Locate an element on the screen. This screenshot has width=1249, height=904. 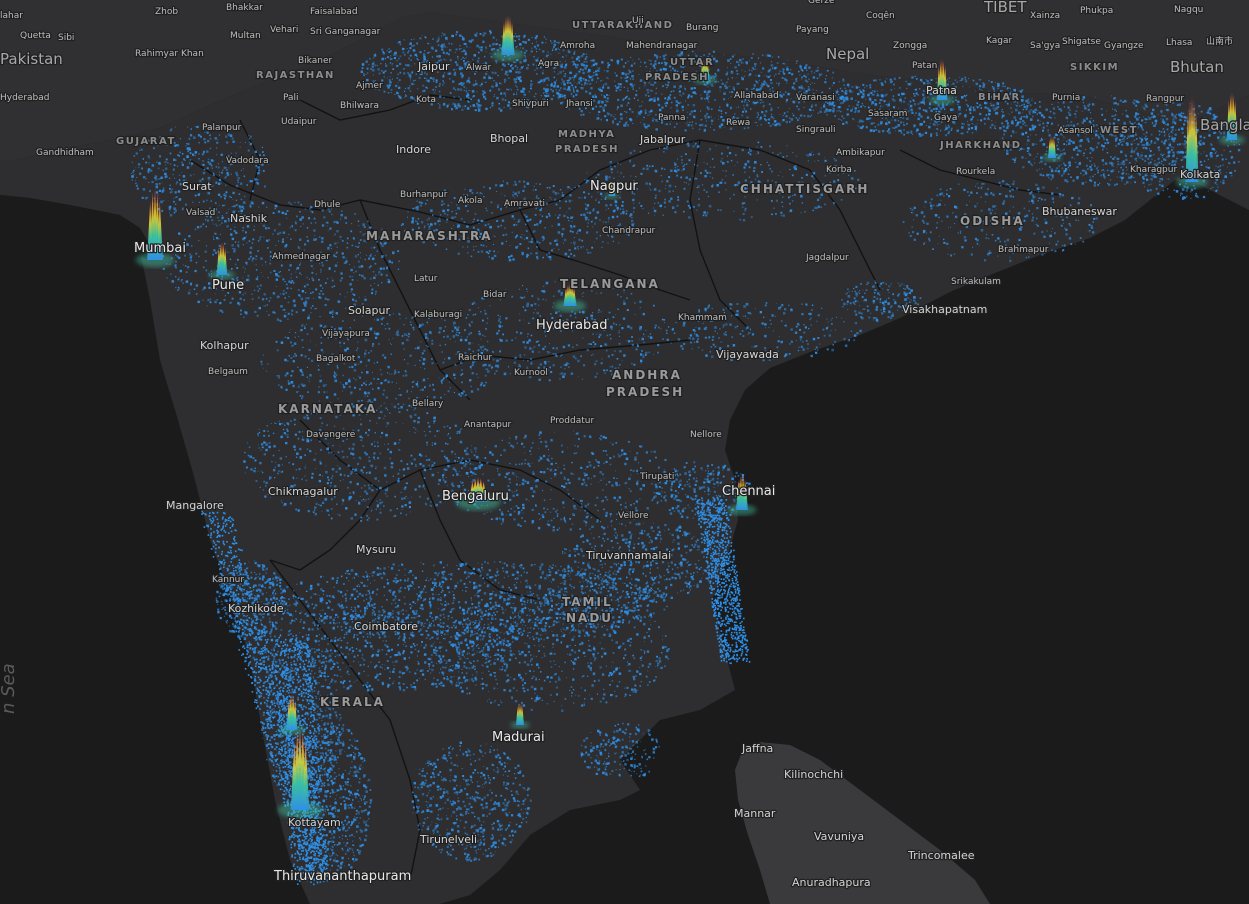
city-label-jagdalpur: Jagdalpur is located at coordinates (827, 258).